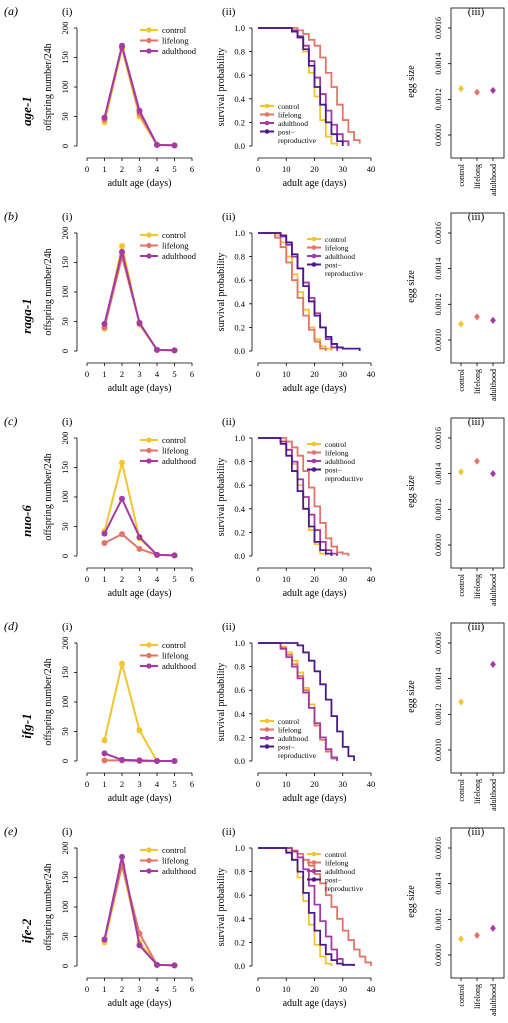 This screenshot has height=1023, width=508. I want to click on y-tick-label: 150, so click(65, 467).